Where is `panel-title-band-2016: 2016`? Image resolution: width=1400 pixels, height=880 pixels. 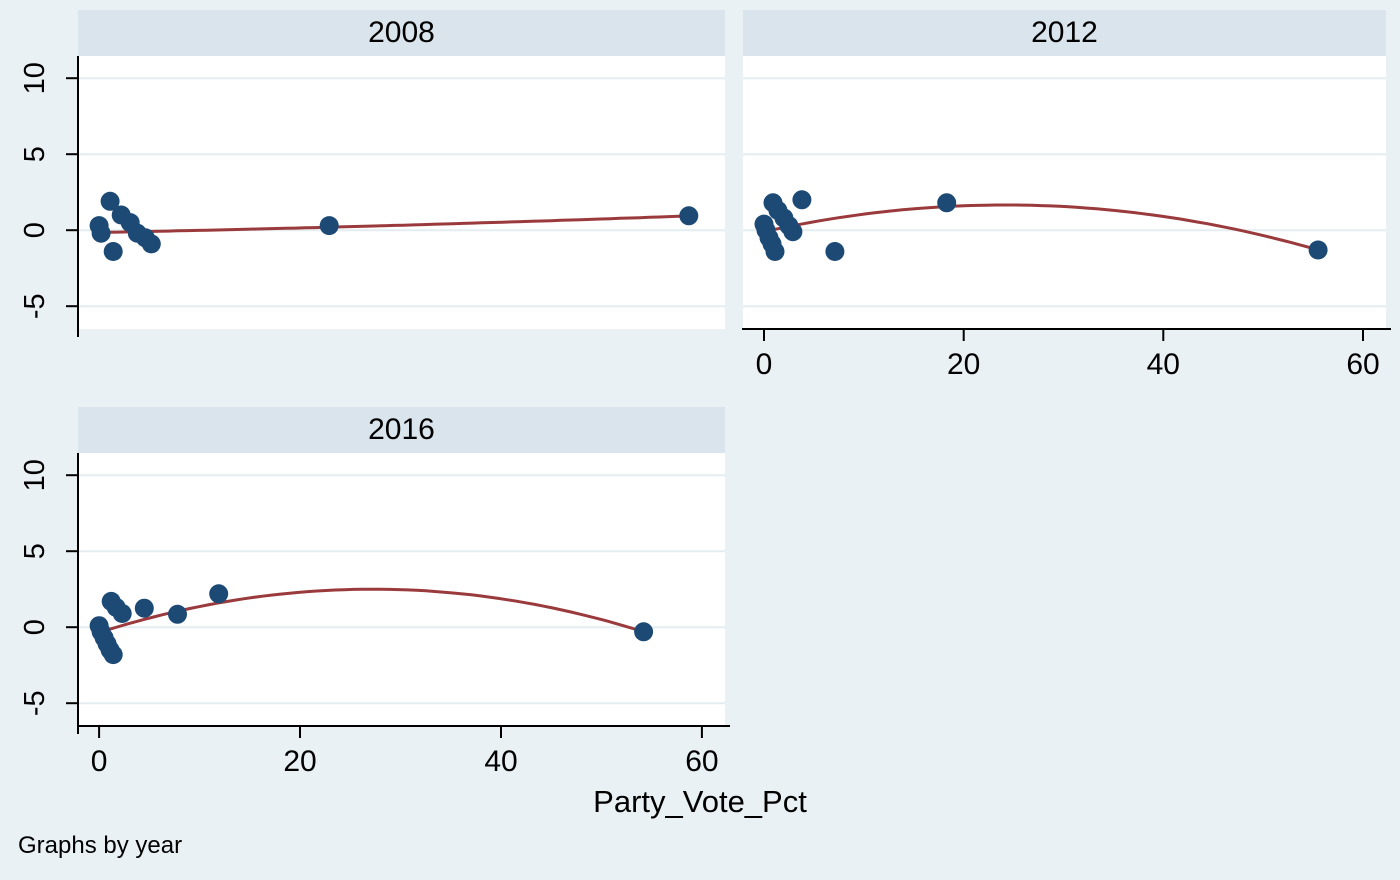
panel-title-band-2016: 2016 is located at coordinates (401, 430).